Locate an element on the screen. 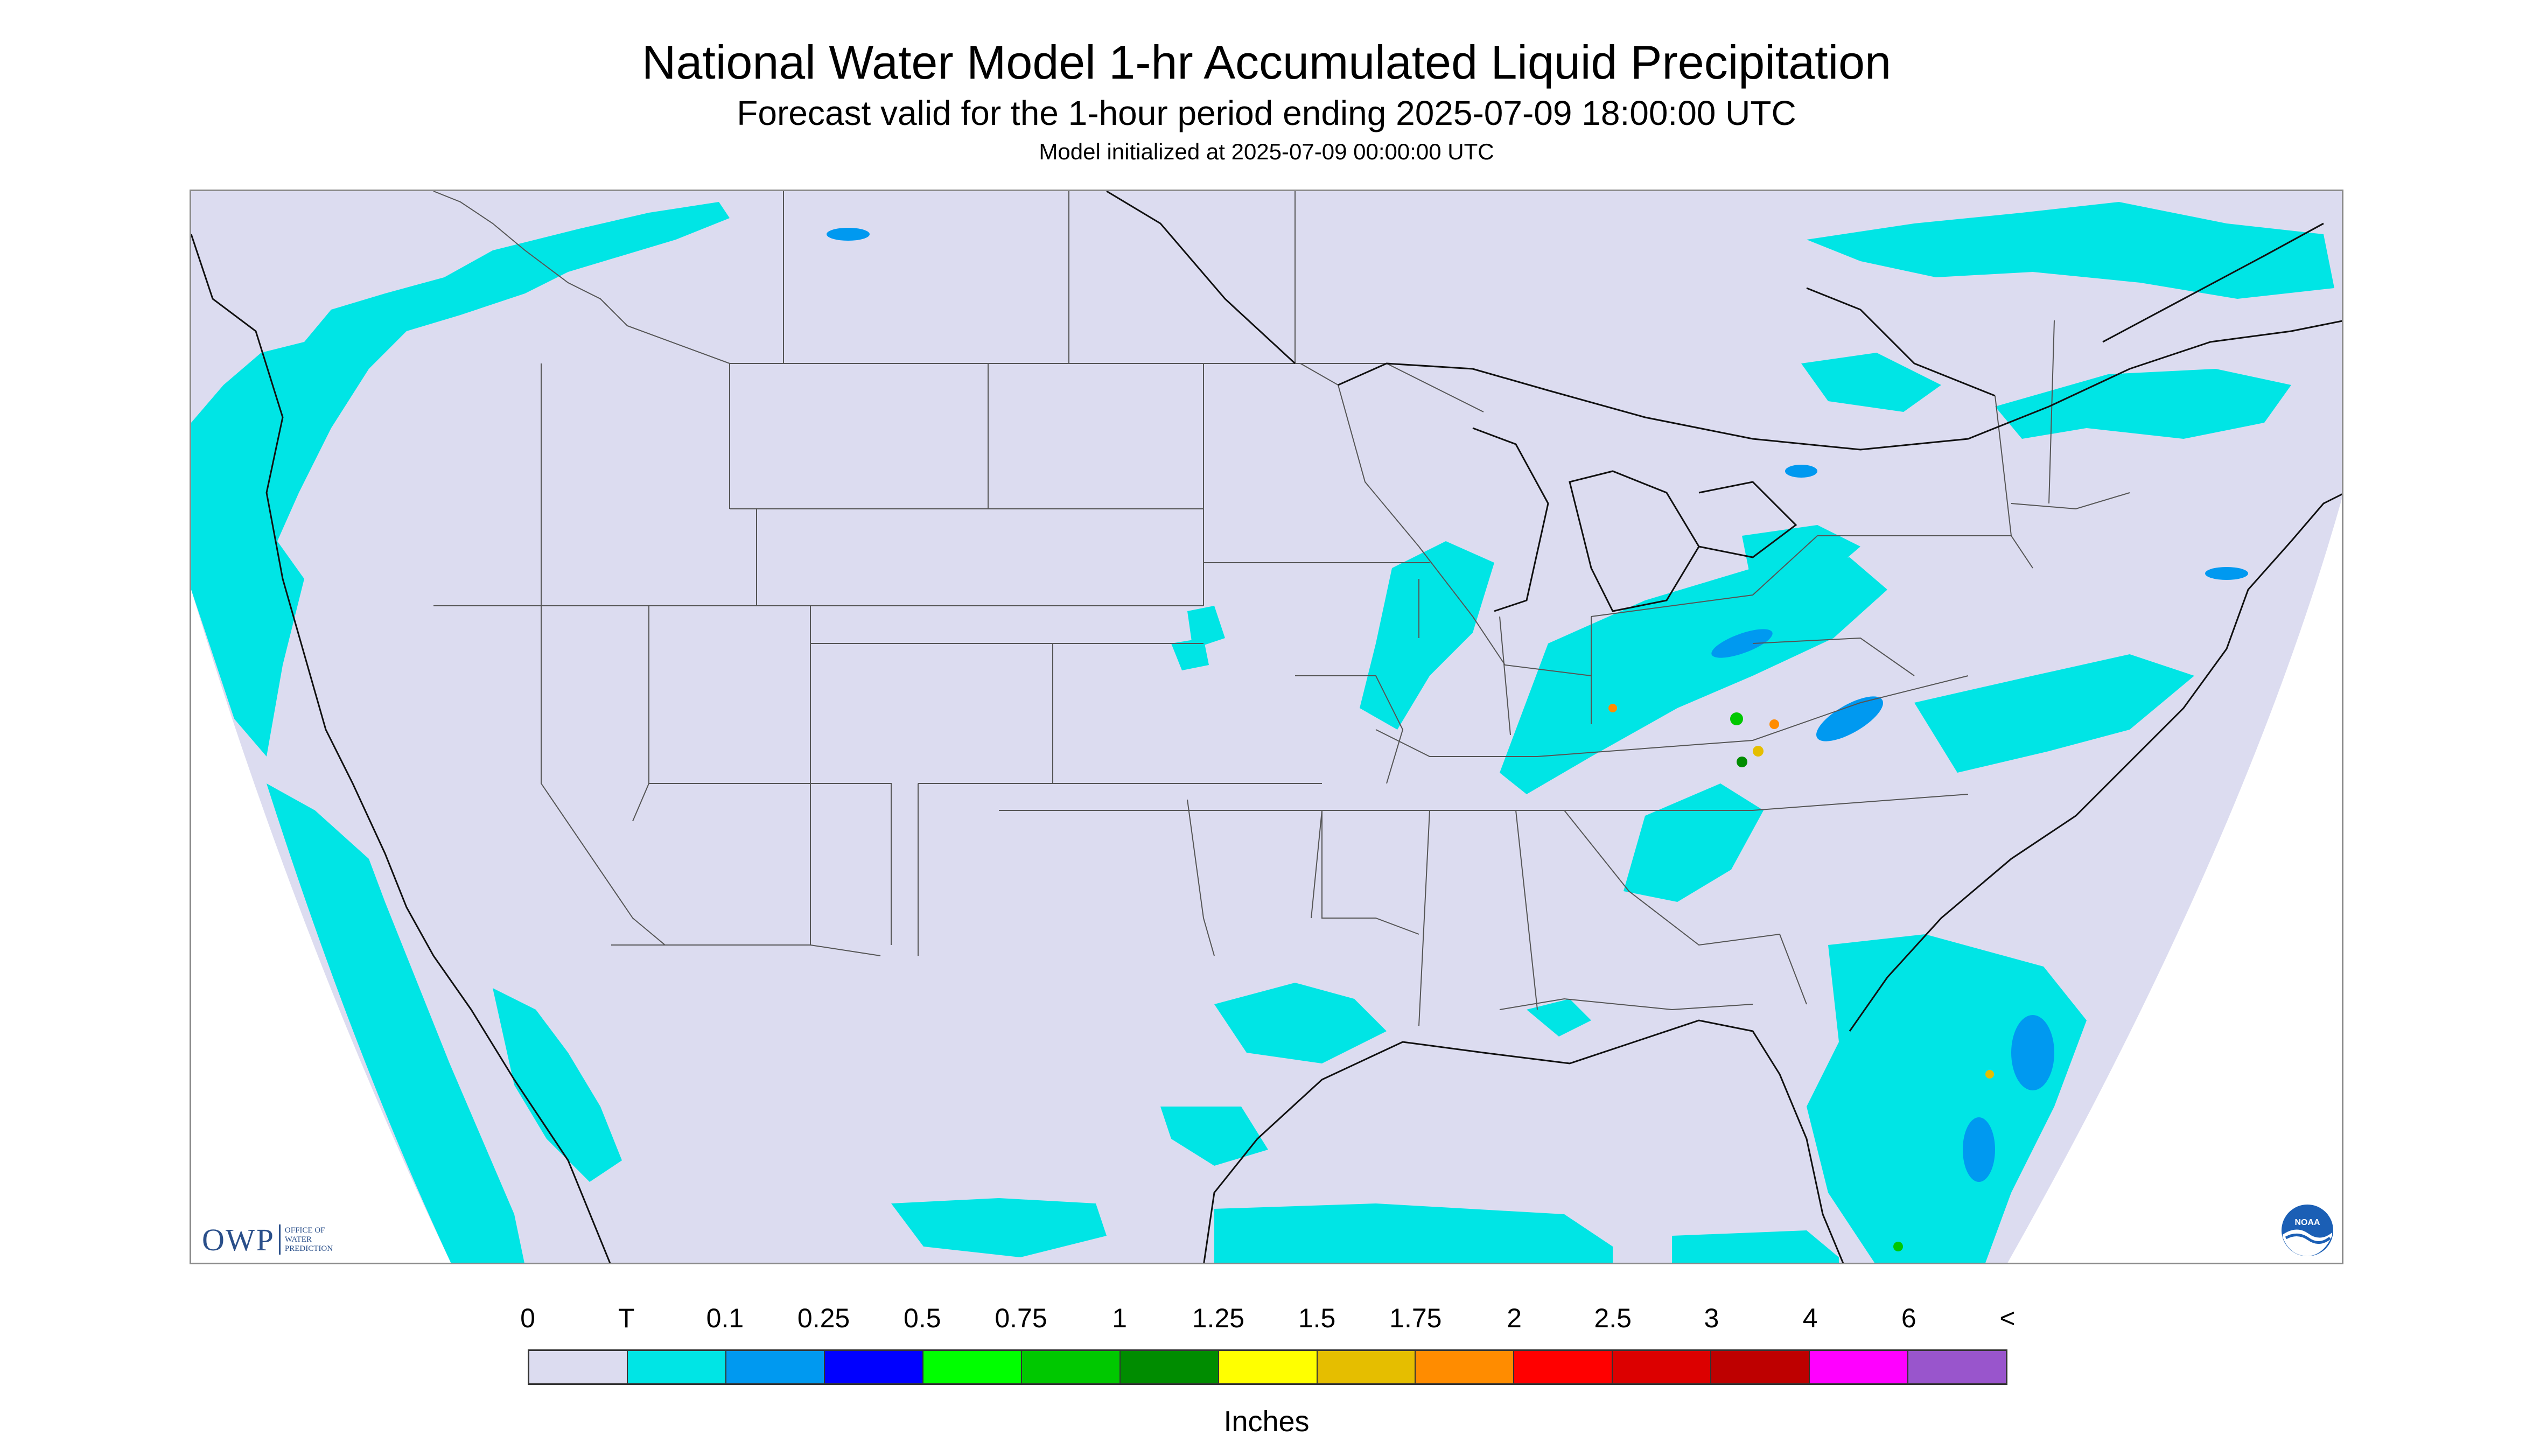  legend-label: 2.5 is located at coordinates (1613, 1318).